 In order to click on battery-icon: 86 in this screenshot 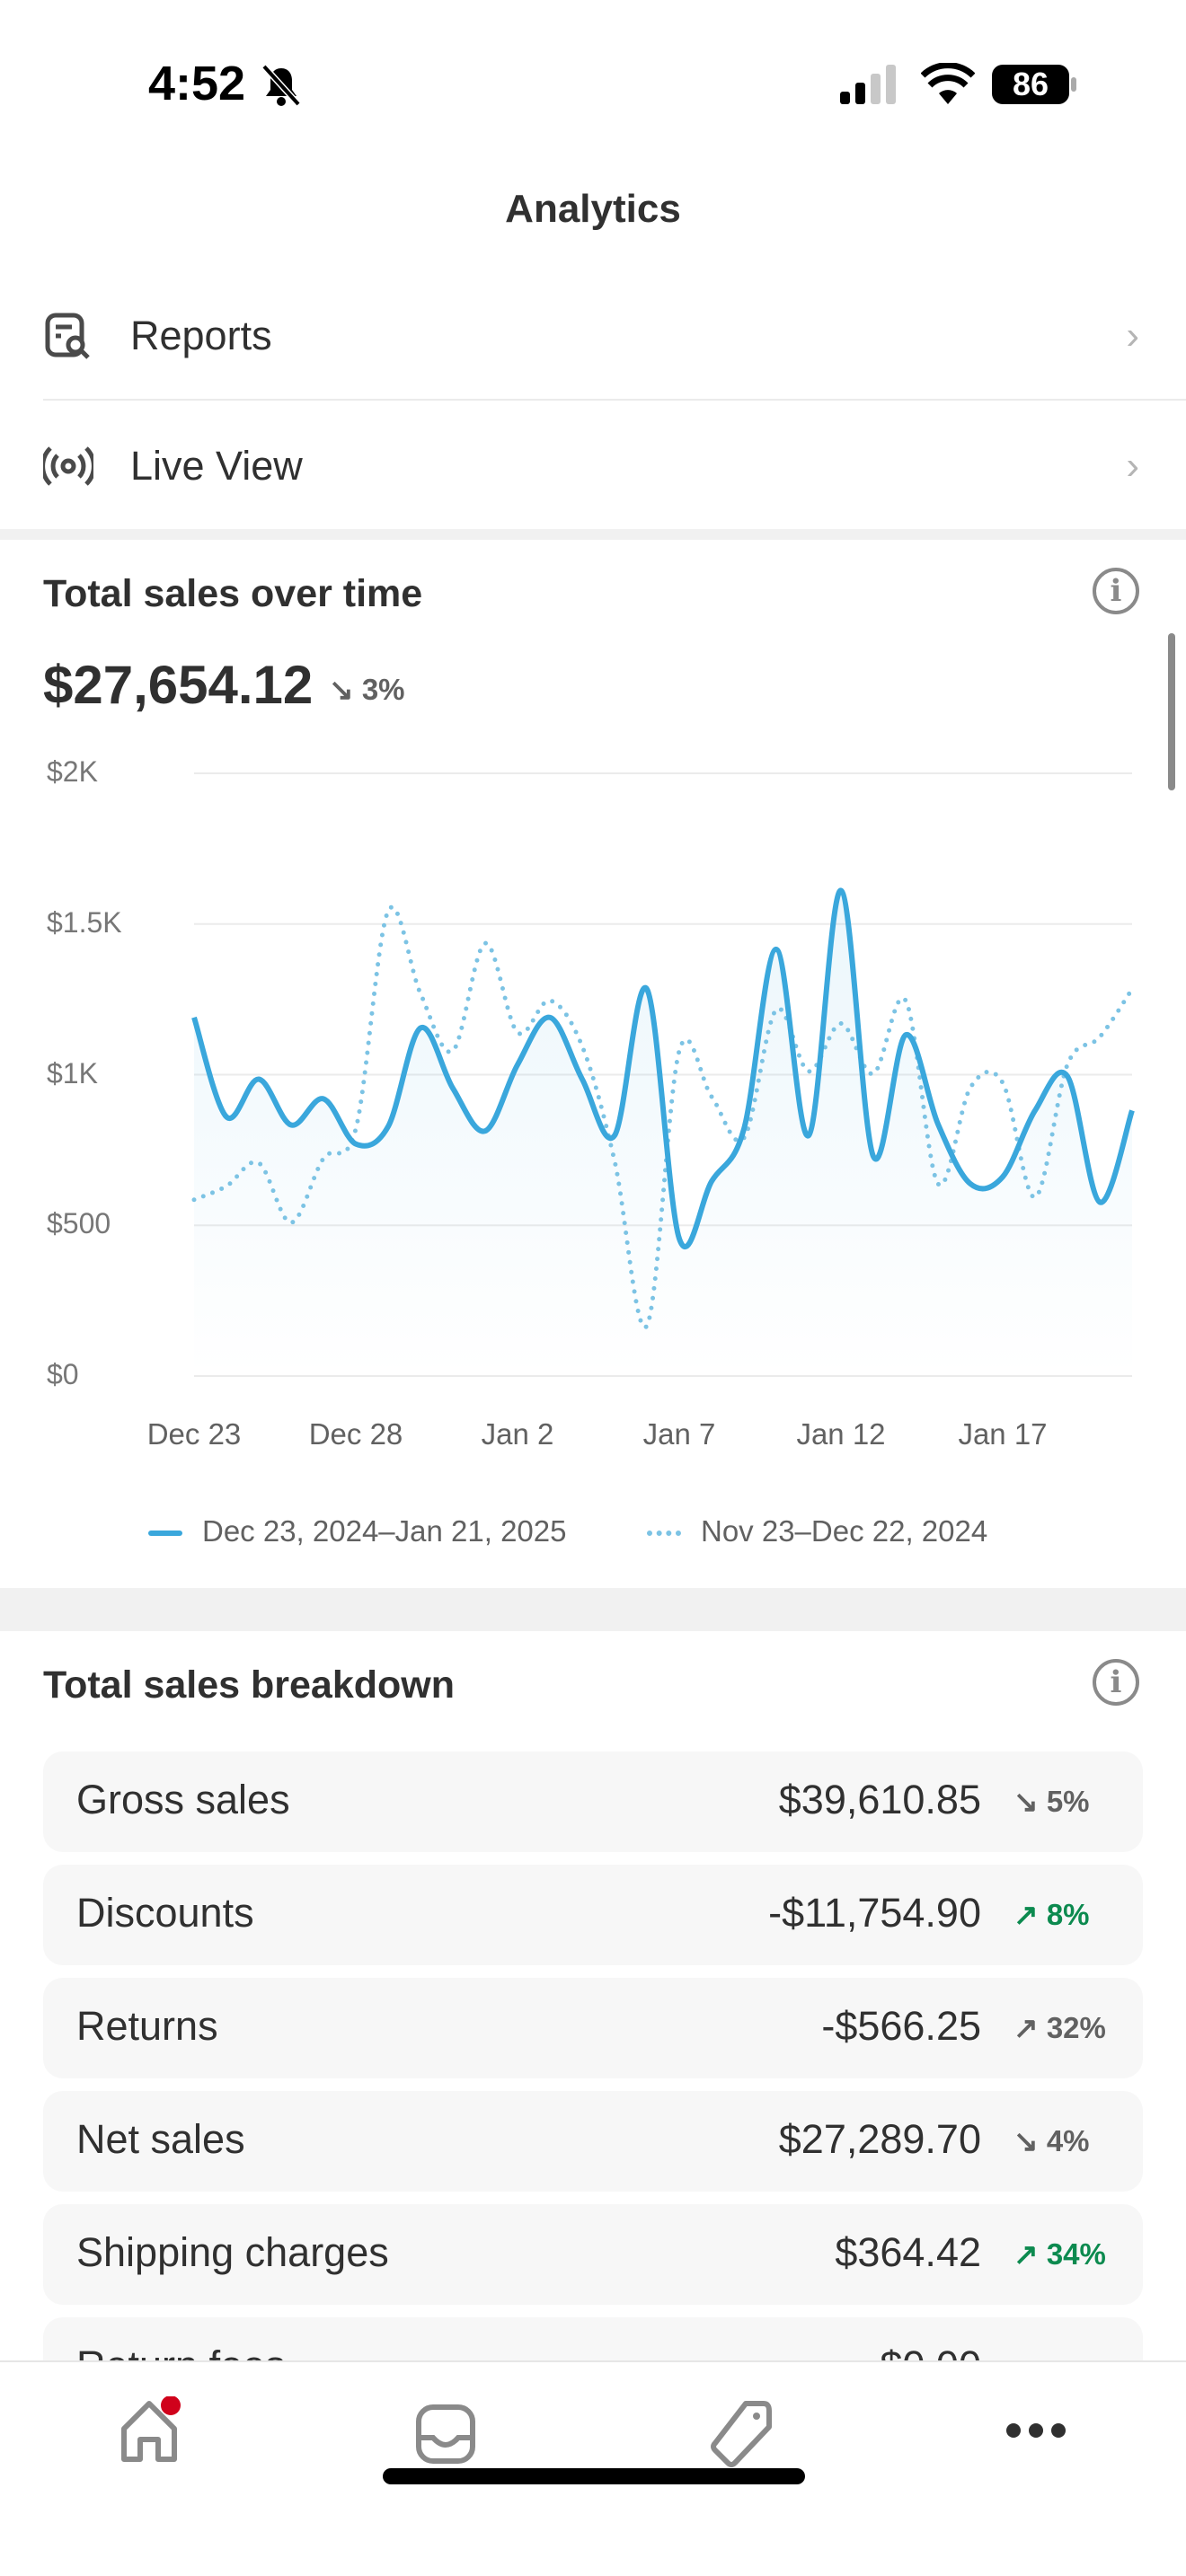, I will do `click(1030, 84)`.